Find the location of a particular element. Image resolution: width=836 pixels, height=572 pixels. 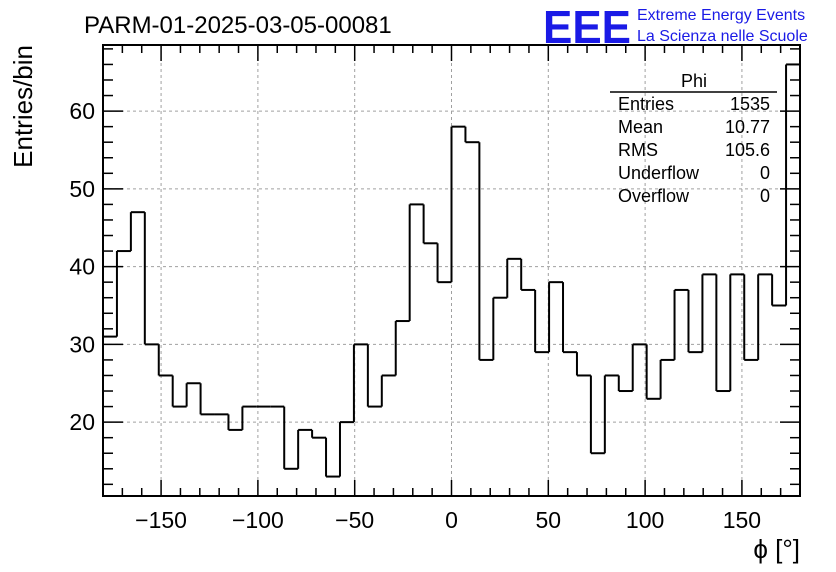

x-axis-title: ϕ [°] is located at coordinates (776, 549).